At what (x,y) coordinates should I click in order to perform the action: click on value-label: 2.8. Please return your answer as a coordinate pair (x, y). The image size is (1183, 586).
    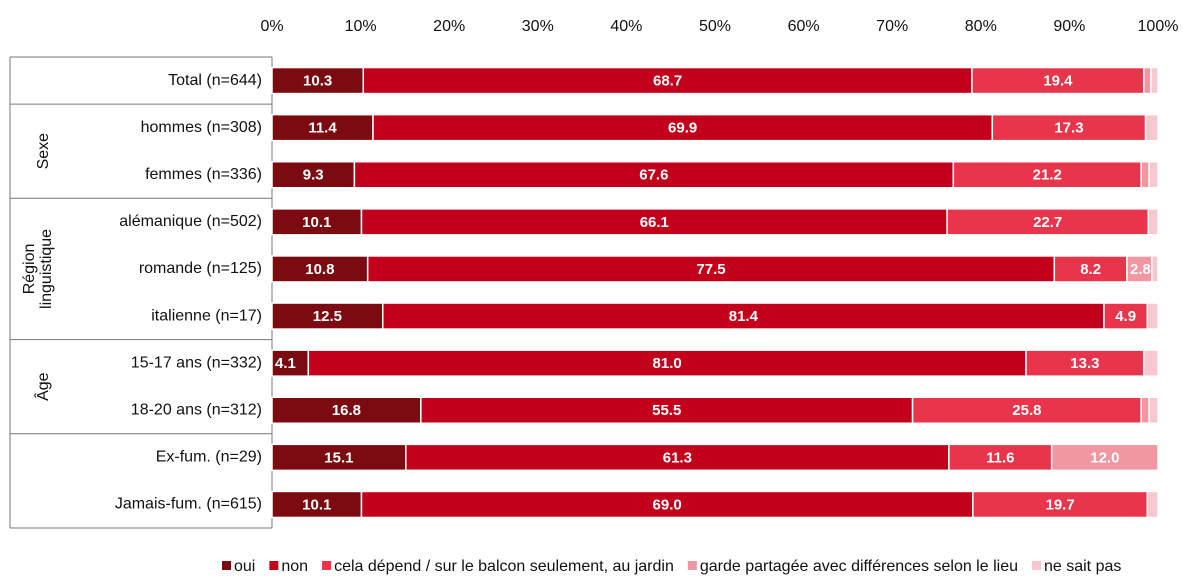
    Looking at the image, I should click on (1140, 269).